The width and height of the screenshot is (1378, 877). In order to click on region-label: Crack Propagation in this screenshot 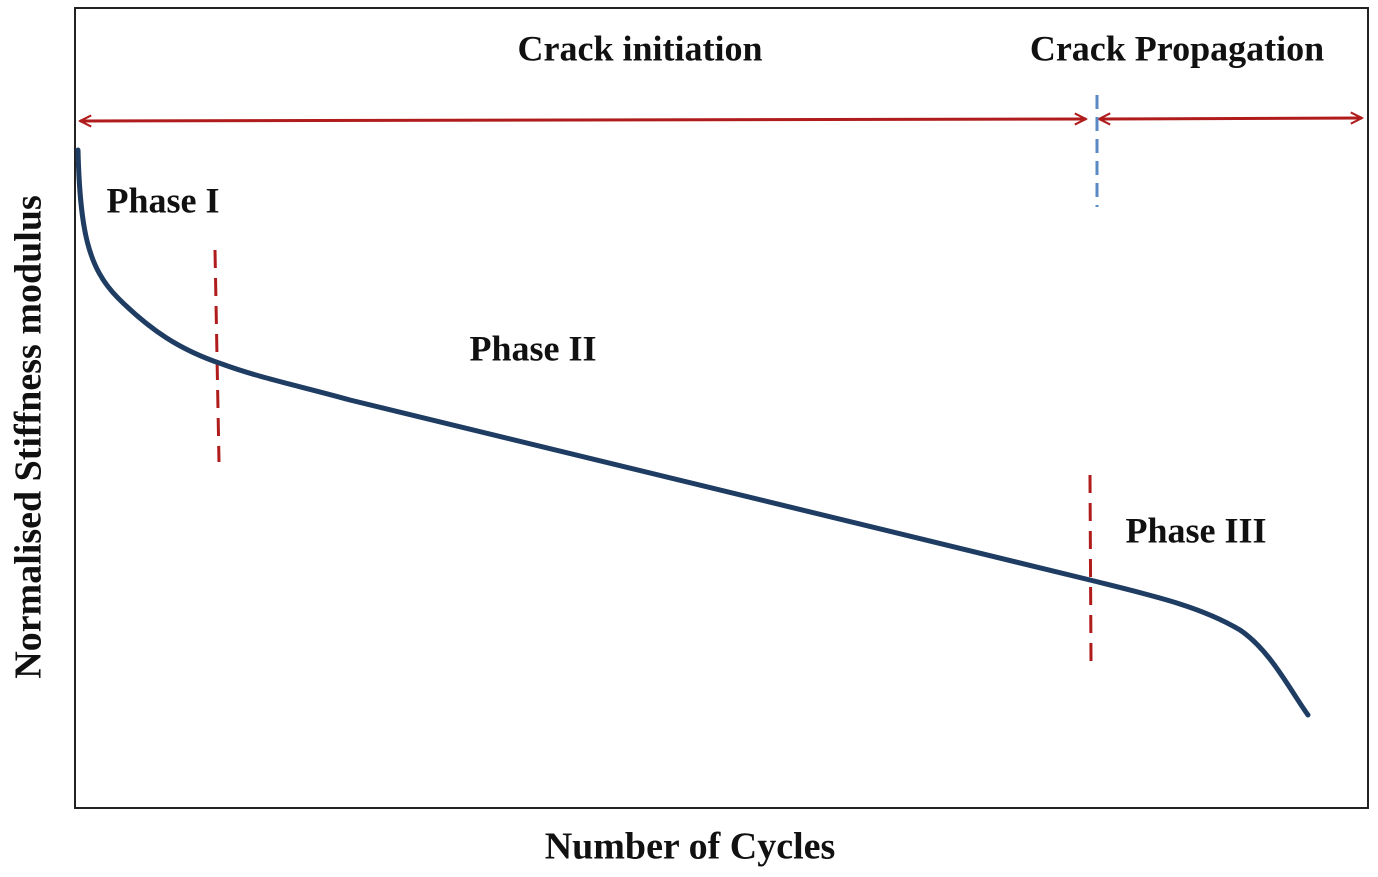, I will do `click(1177, 48)`.